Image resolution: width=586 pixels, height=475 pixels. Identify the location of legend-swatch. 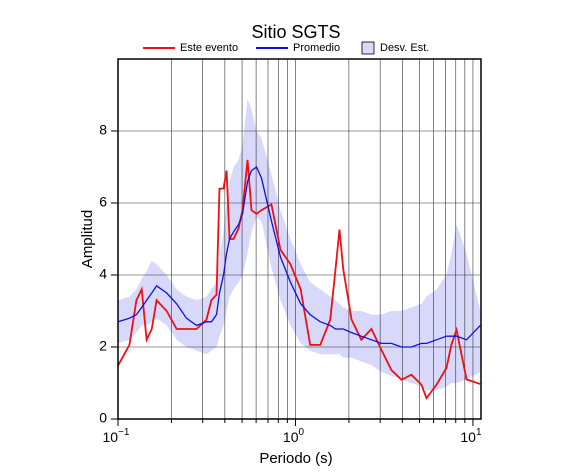
(368, 48).